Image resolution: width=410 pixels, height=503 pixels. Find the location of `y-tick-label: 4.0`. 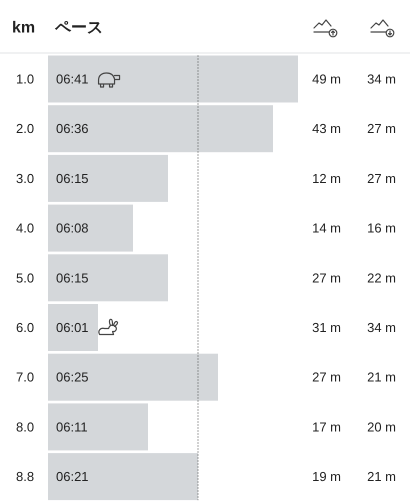

y-tick-label: 4.0 is located at coordinates (25, 228).